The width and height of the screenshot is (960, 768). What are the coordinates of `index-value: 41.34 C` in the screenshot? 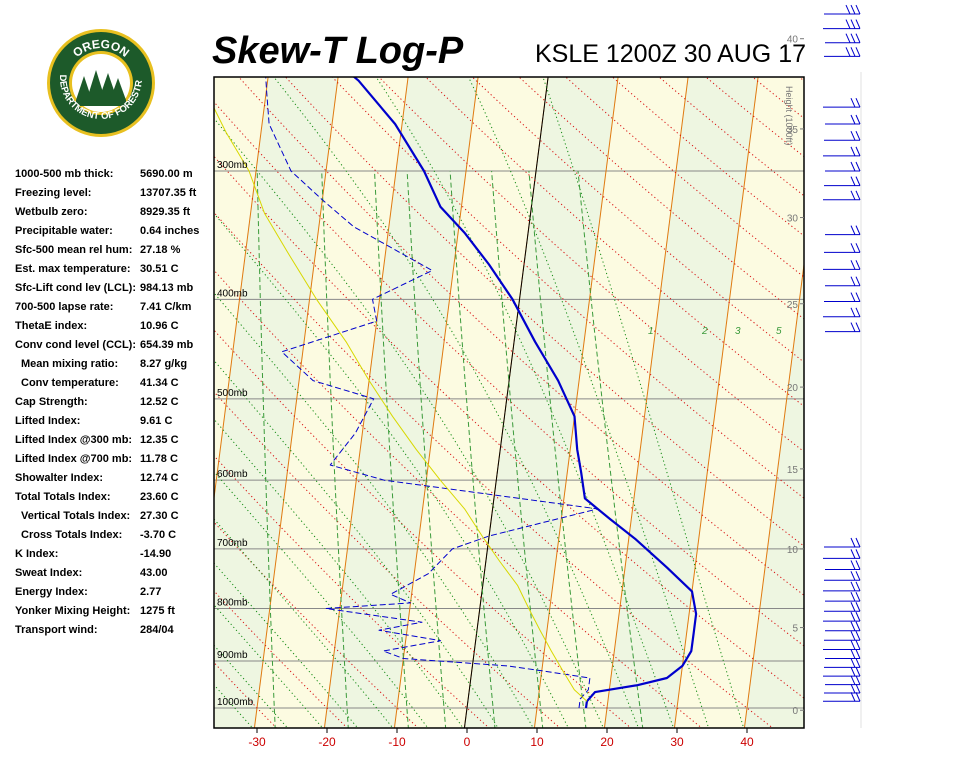 It's located at (159, 383).